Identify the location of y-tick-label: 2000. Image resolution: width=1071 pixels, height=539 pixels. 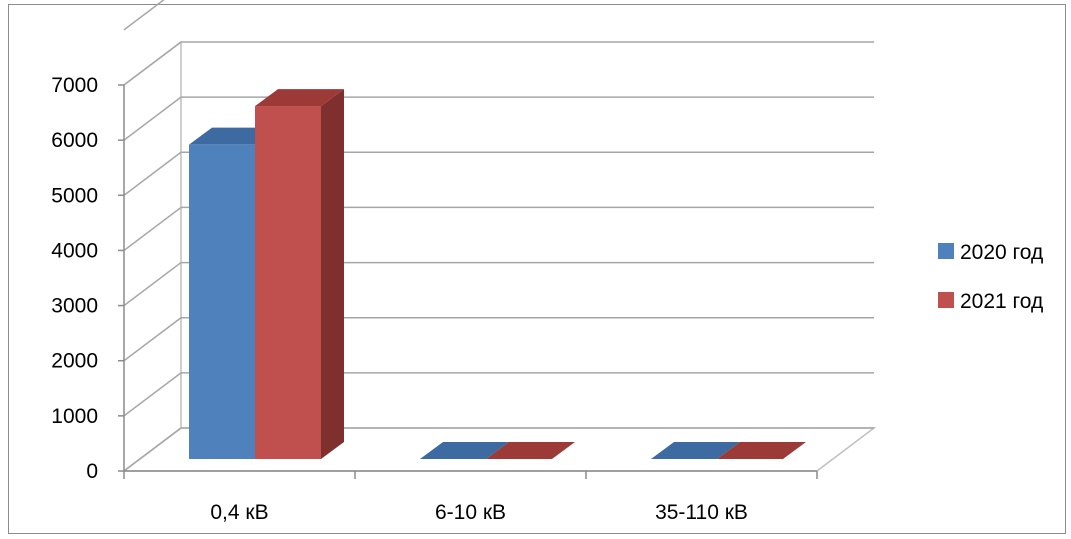
(74, 361).